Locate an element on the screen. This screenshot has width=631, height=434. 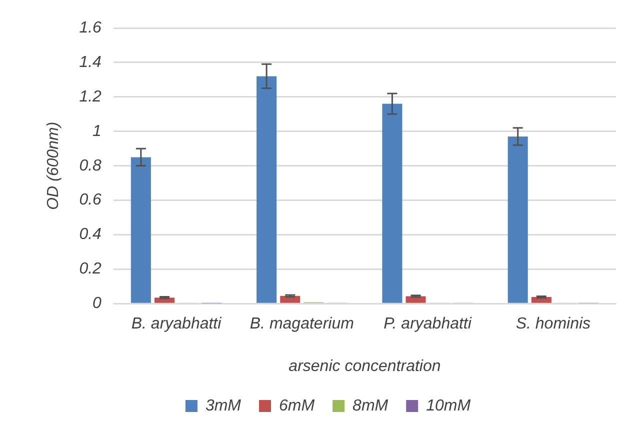
y-tick-label: 1.4 is located at coordinates (90, 62).